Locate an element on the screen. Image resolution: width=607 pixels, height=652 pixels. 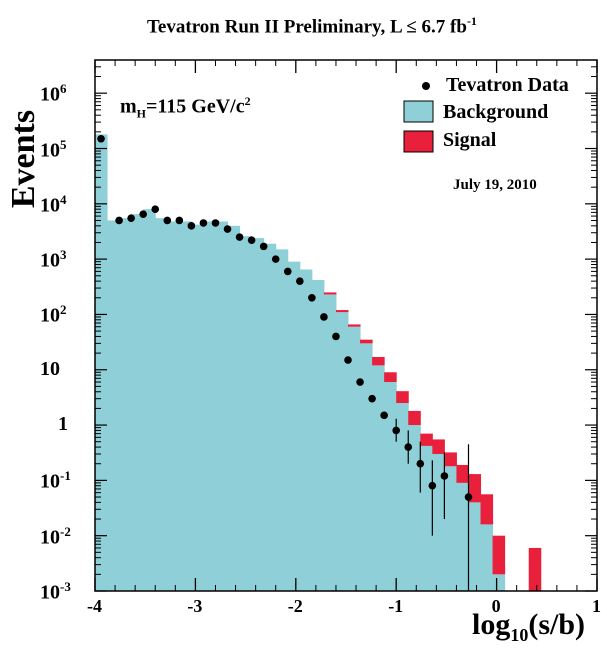
legend-background-swatch is located at coordinates (418, 111).